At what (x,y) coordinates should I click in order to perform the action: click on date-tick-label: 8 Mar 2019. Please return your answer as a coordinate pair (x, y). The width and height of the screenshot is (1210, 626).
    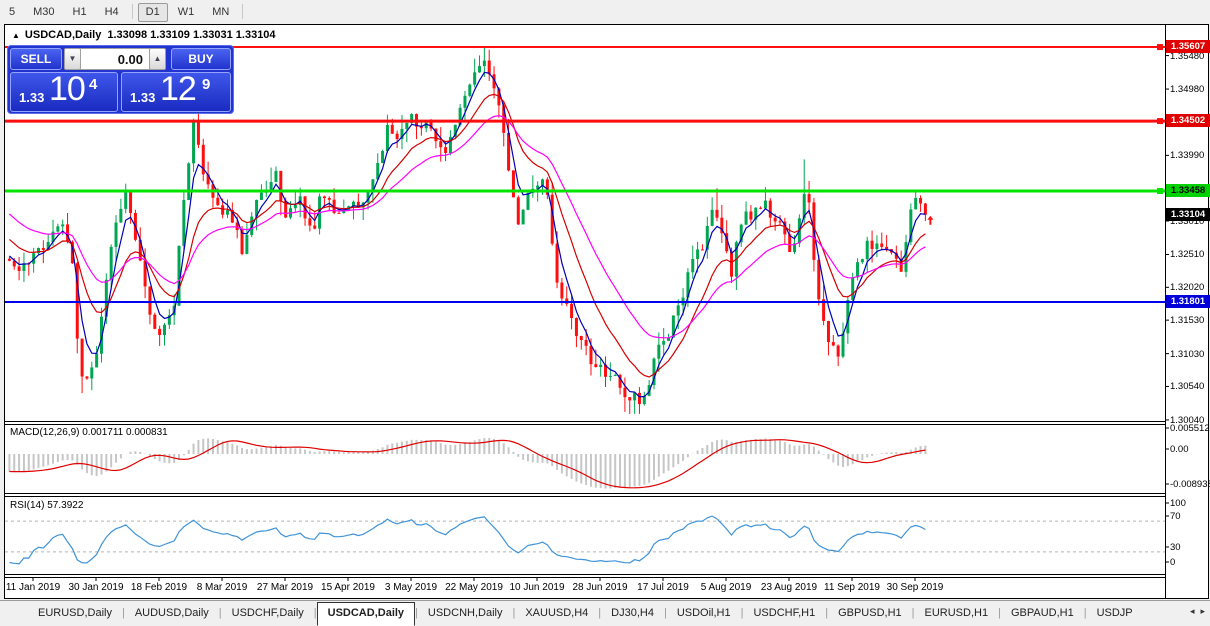
    Looking at the image, I should click on (222, 587).